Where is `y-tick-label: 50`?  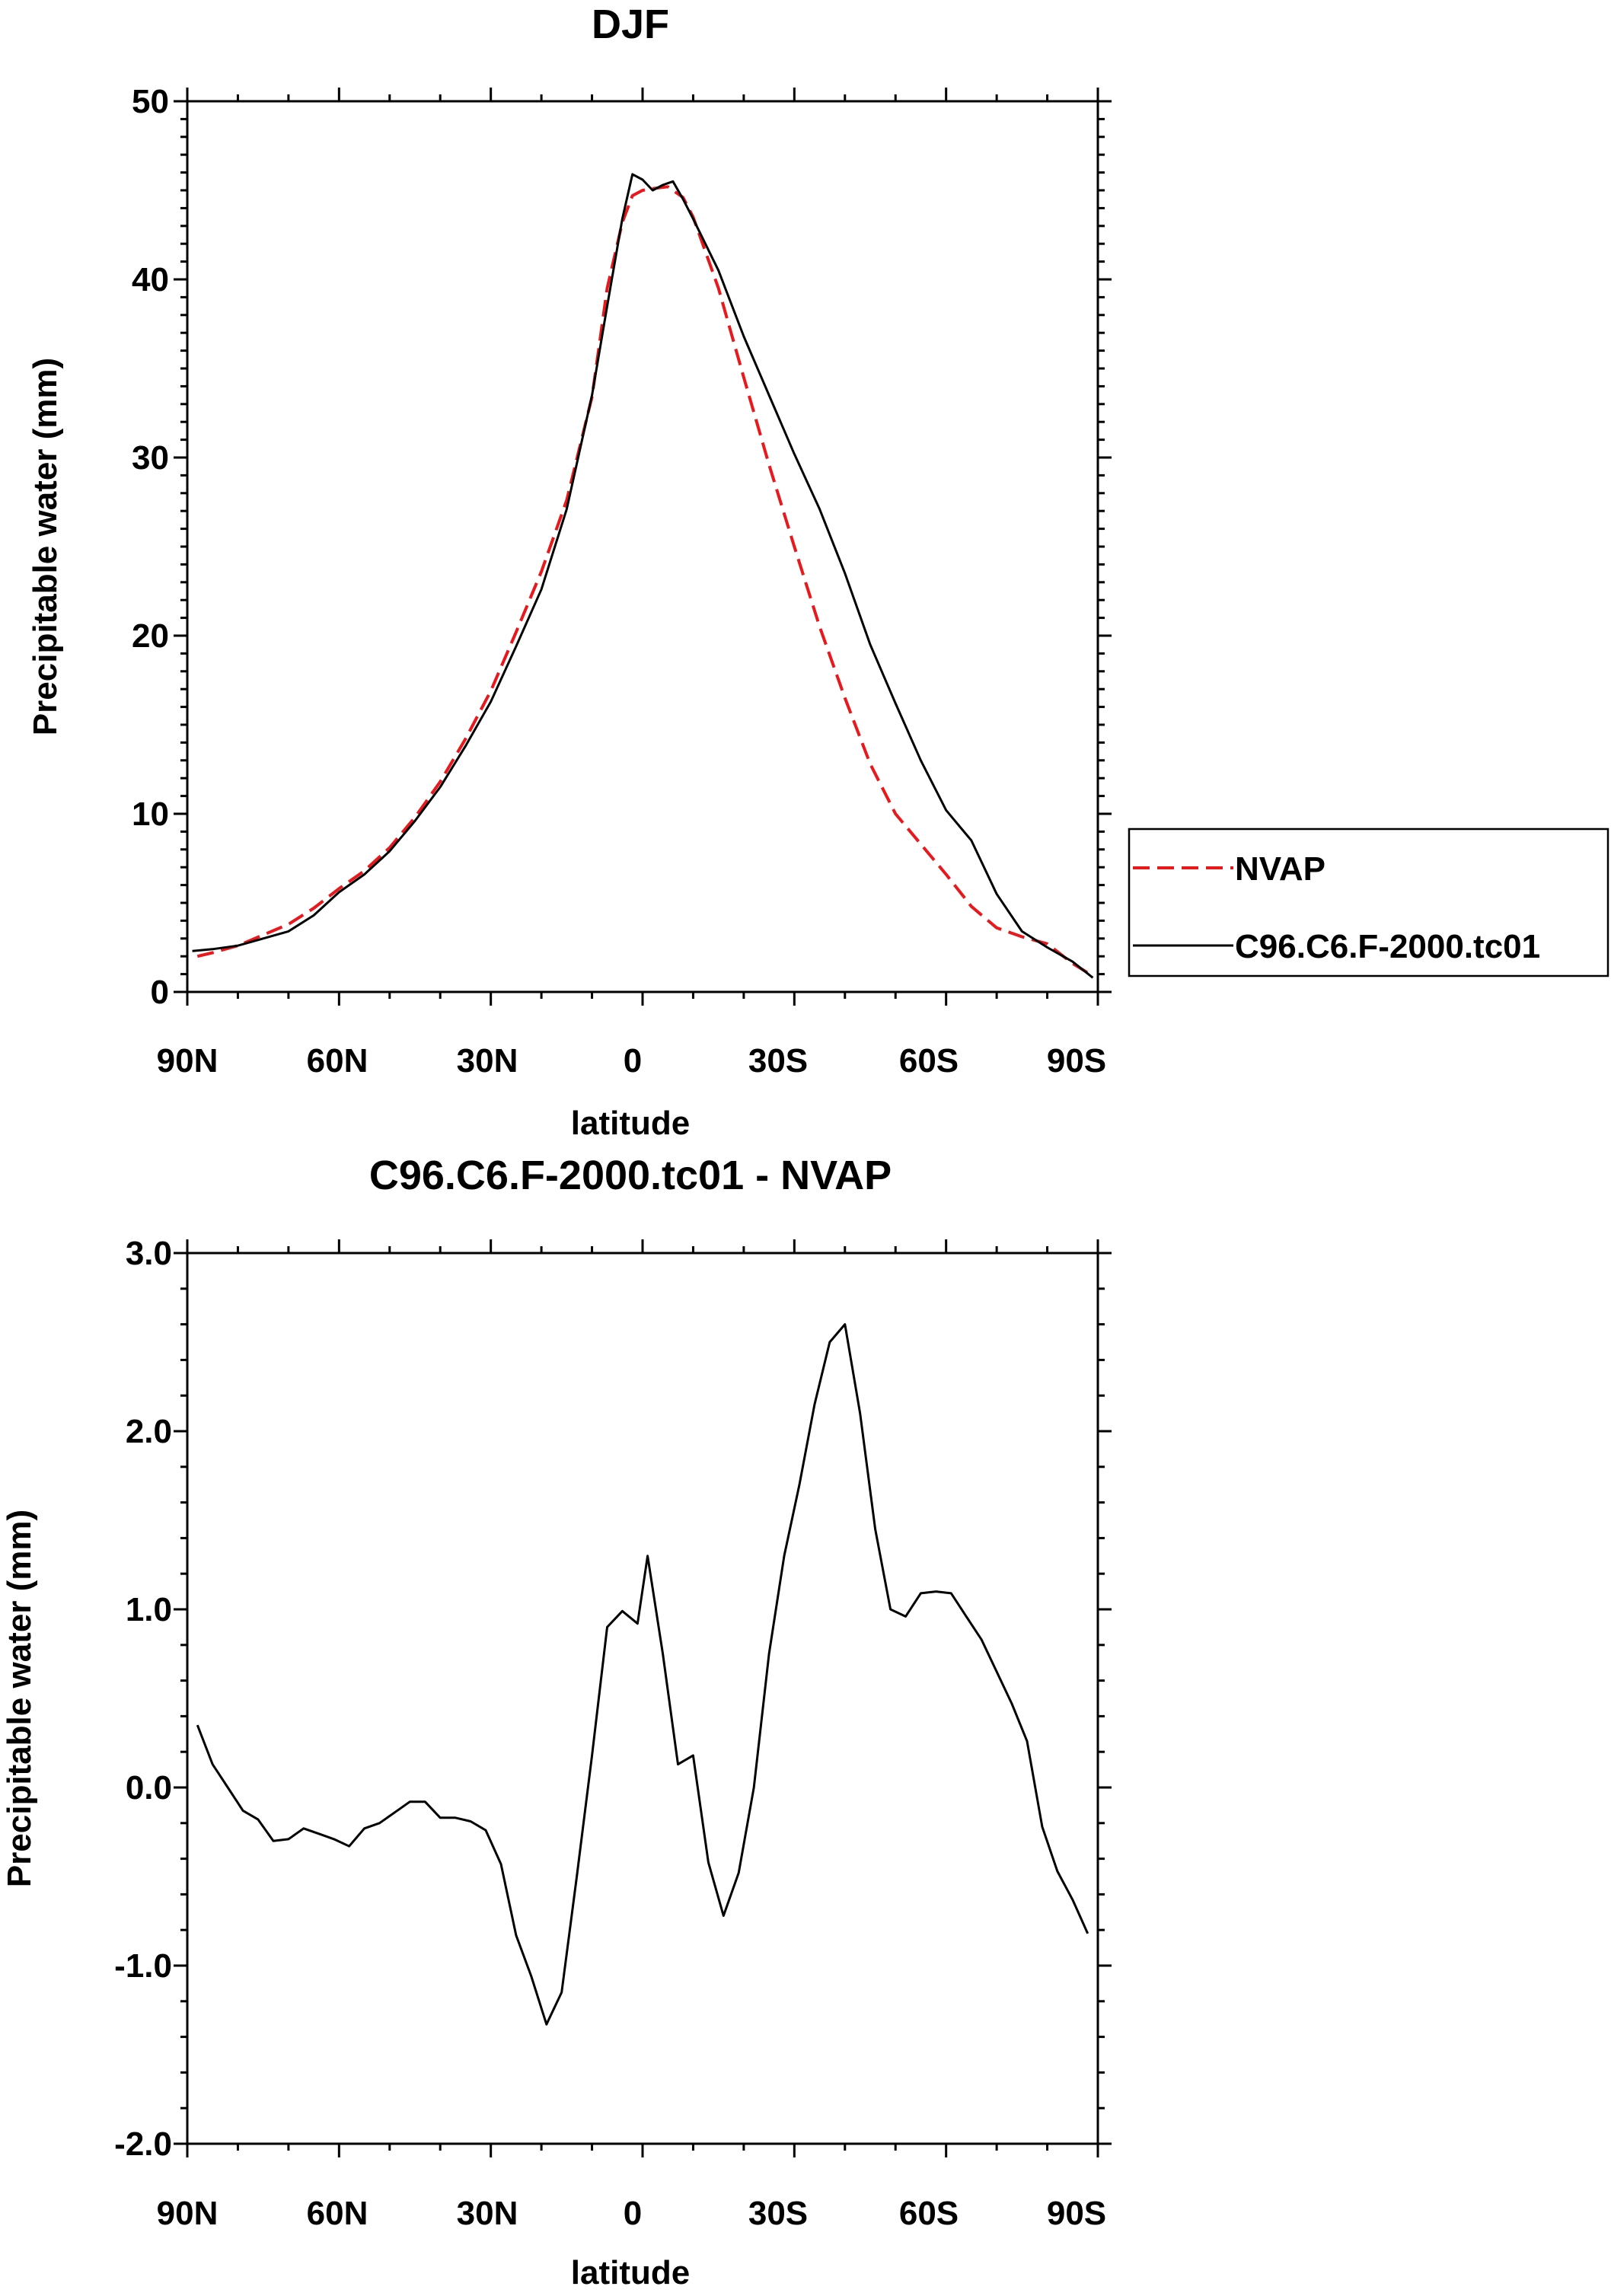
y-tick-label: 50 is located at coordinates (150, 102).